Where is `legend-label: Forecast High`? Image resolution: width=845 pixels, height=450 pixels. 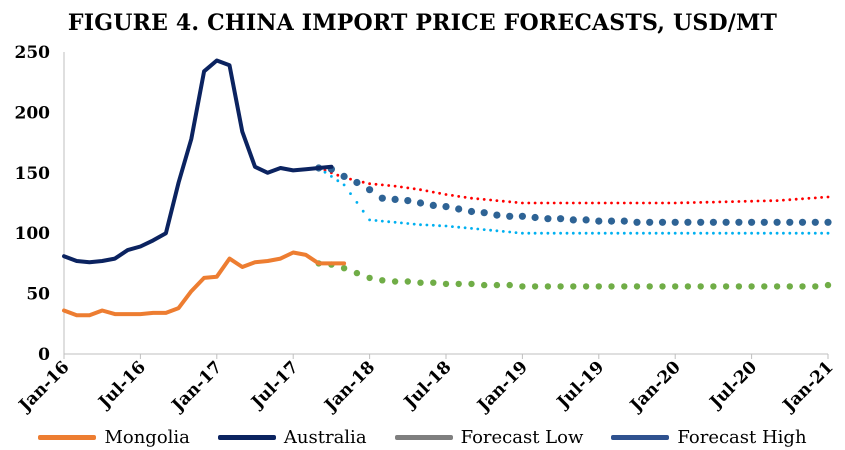
legend-label: Forecast High is located at coordinates (742, 437).